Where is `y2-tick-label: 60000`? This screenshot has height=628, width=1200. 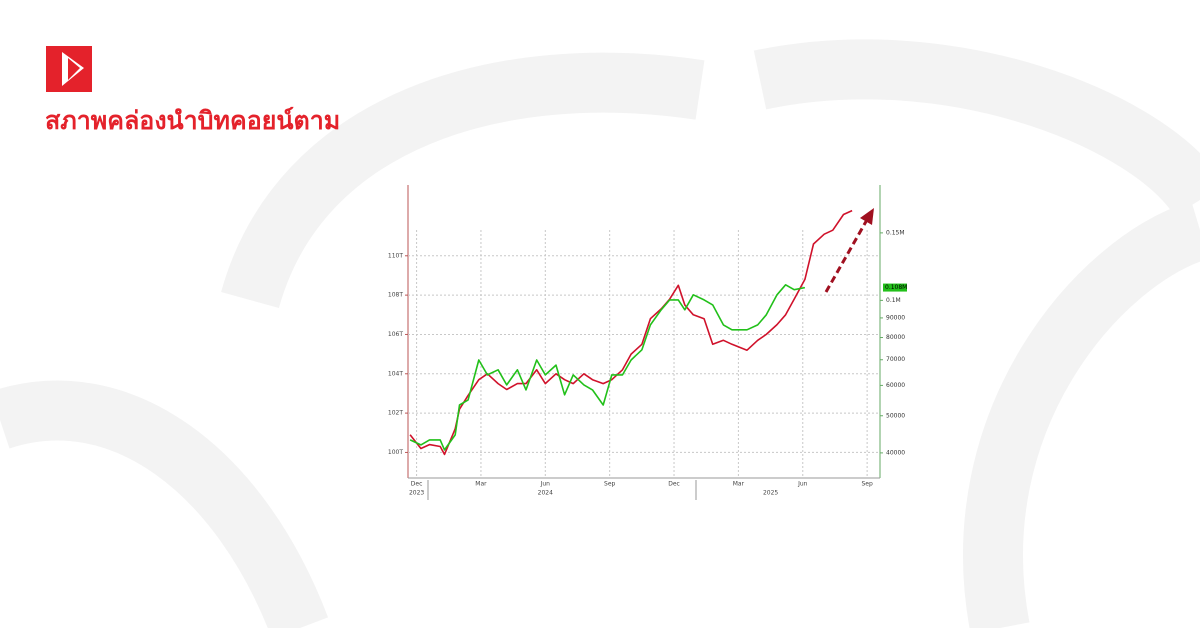 y2-tick-label: 60000 is located at coordinates (895, 385).